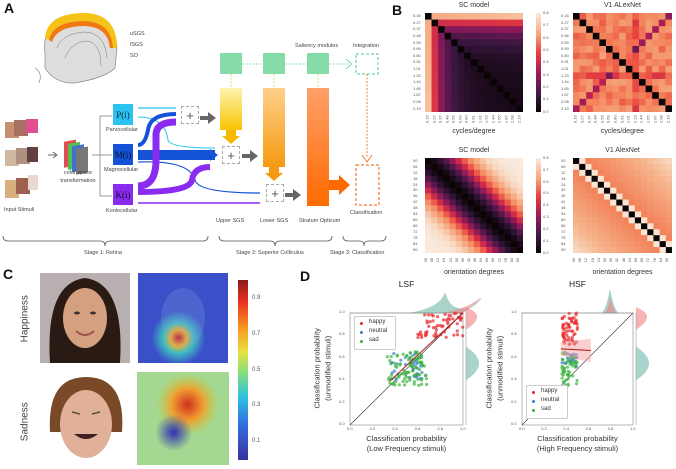 Image resolution: width=676 pixels, height=469 pixels. I want to click on parvocellular-box: P(i), so click(123, 114).